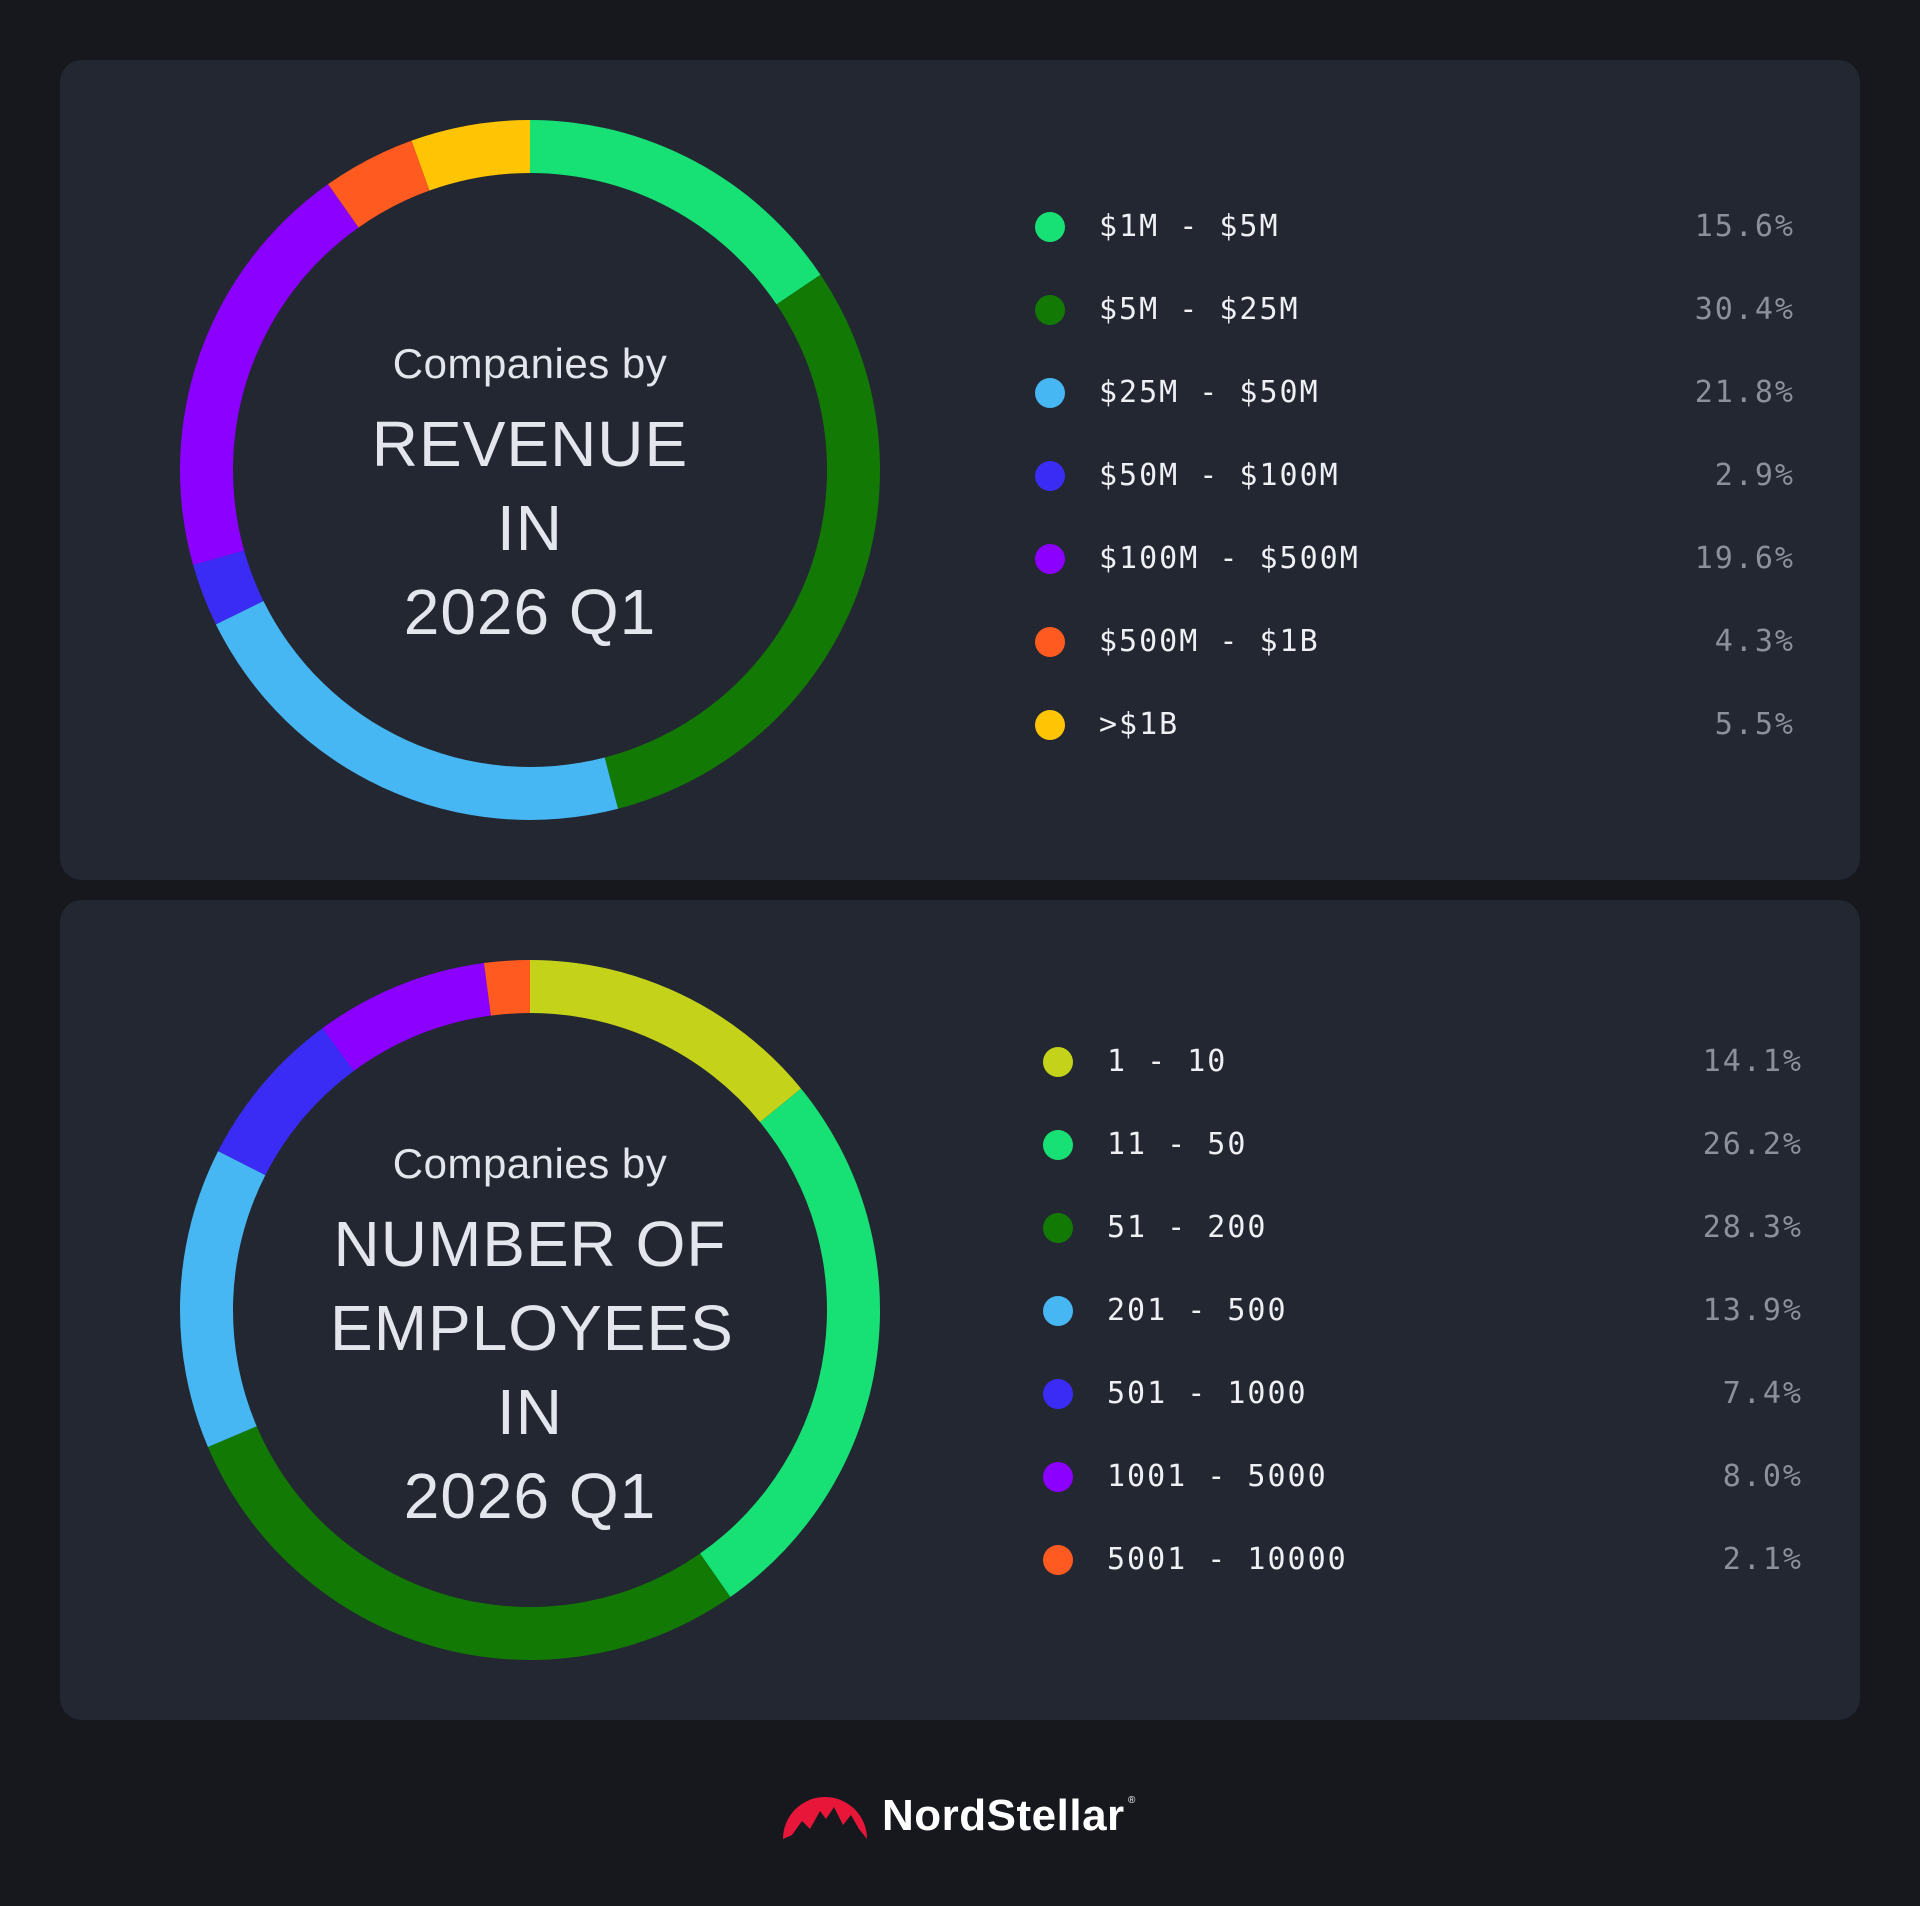 This screenshot has height=1906, width=1920. I want to click on revenue-title-line-2: 2026 Q1, so click(530, 612).